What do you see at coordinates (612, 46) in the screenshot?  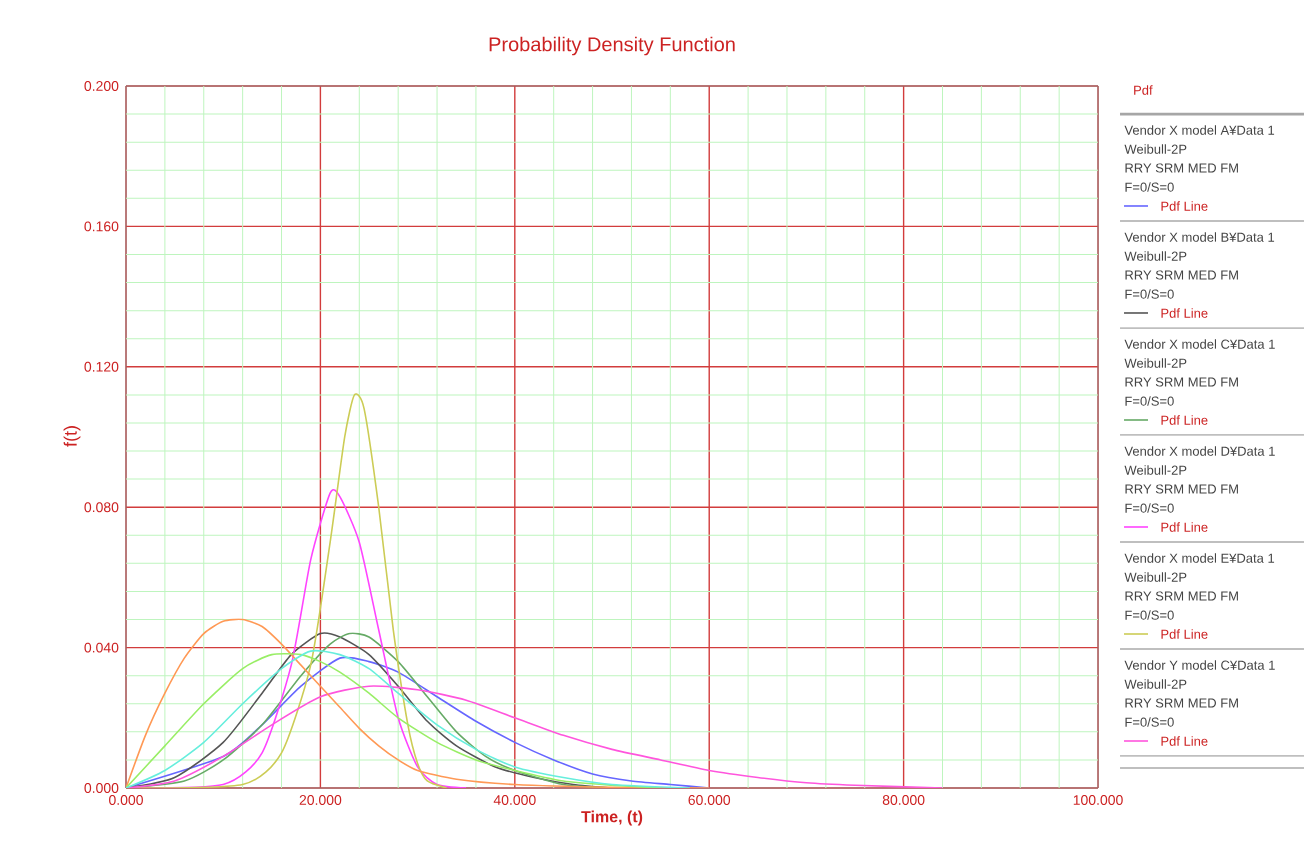 I see `chart-title: Probability Density Function` at bounding box center [612, 46].